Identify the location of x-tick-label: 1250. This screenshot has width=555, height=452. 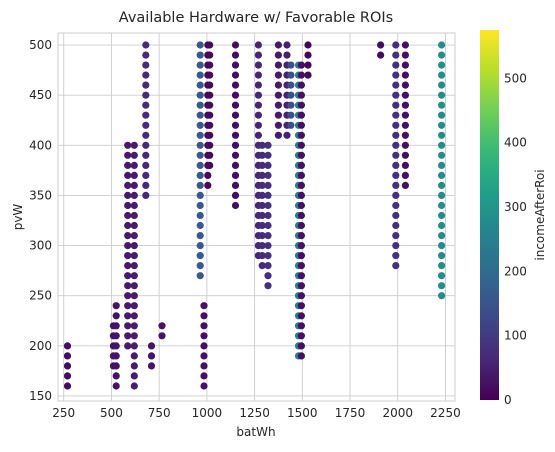
(254, 413).